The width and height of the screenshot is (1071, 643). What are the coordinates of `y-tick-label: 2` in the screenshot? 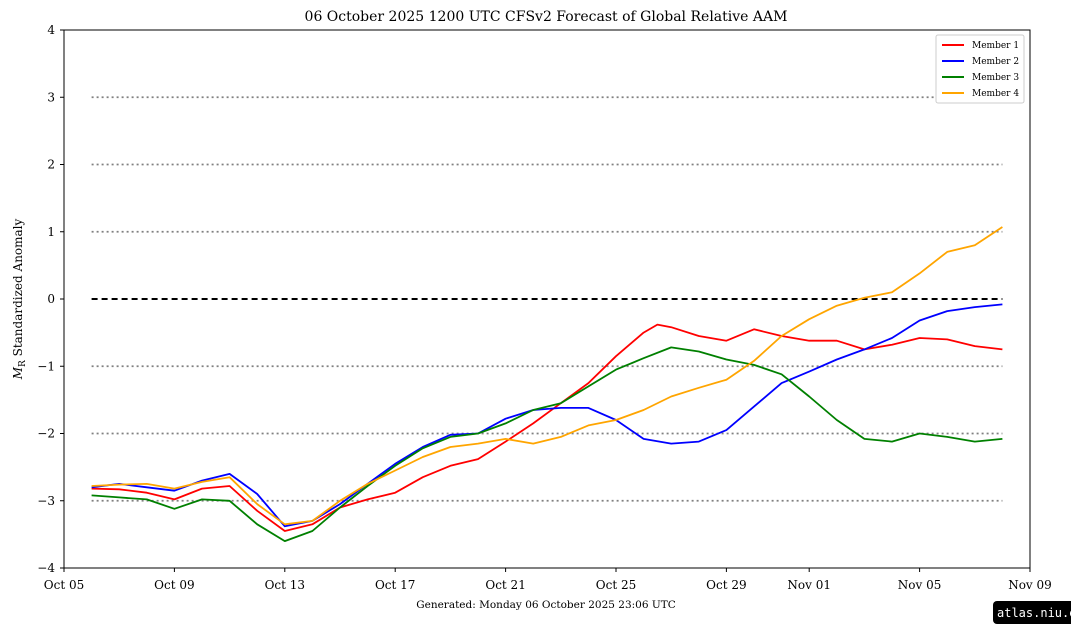 It's located at (51, 165).